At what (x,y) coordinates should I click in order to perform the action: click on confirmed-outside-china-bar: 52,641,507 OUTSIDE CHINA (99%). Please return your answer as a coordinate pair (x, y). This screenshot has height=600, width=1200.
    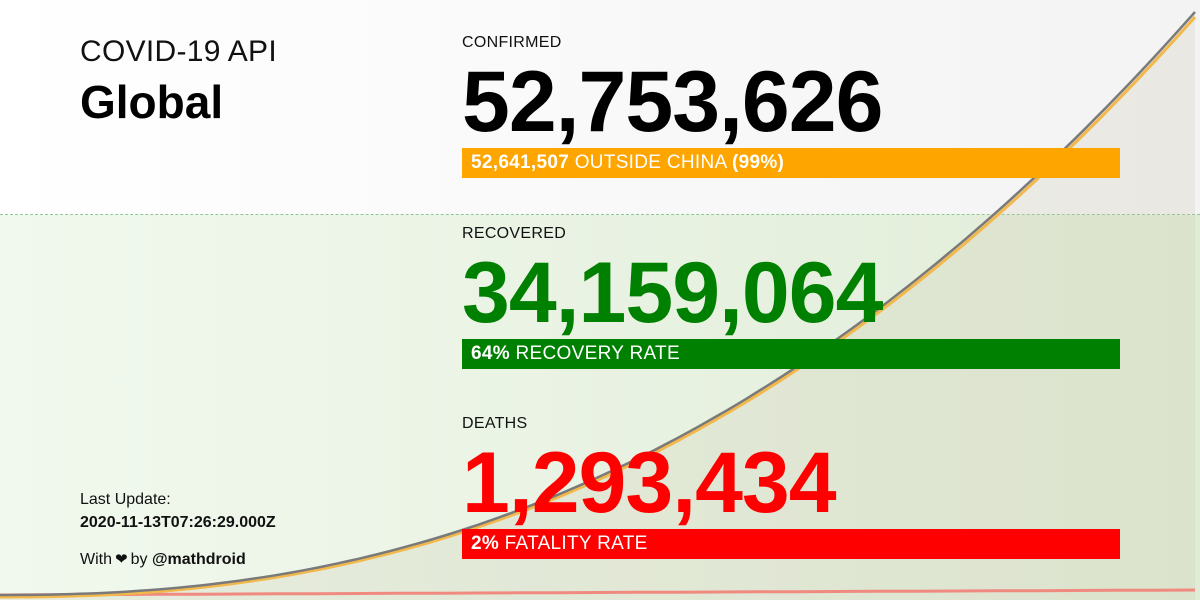
    Looking at the image, I should click on (791, 163).